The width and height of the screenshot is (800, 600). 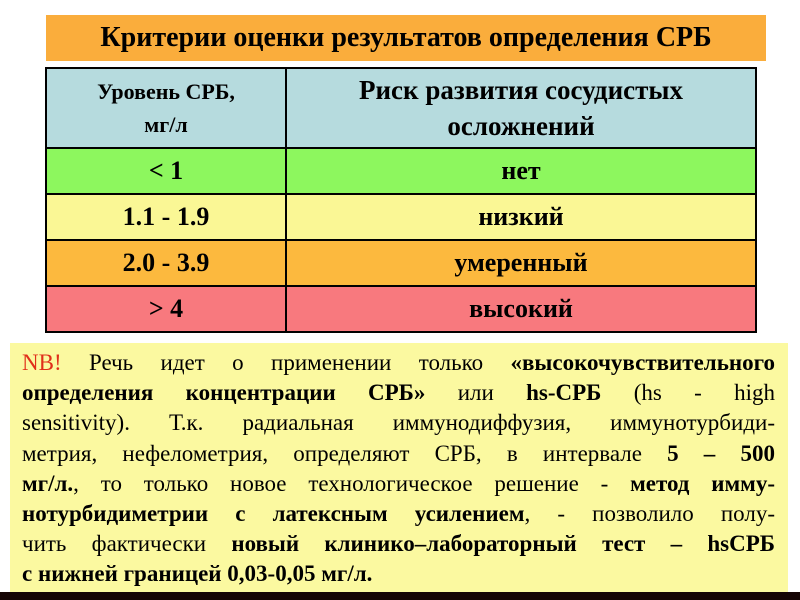 What do you see at coordinates (564, 393) in the screenshot?
I see `note-bold-text: hs-СРБ` at bounding box center [564, 393].